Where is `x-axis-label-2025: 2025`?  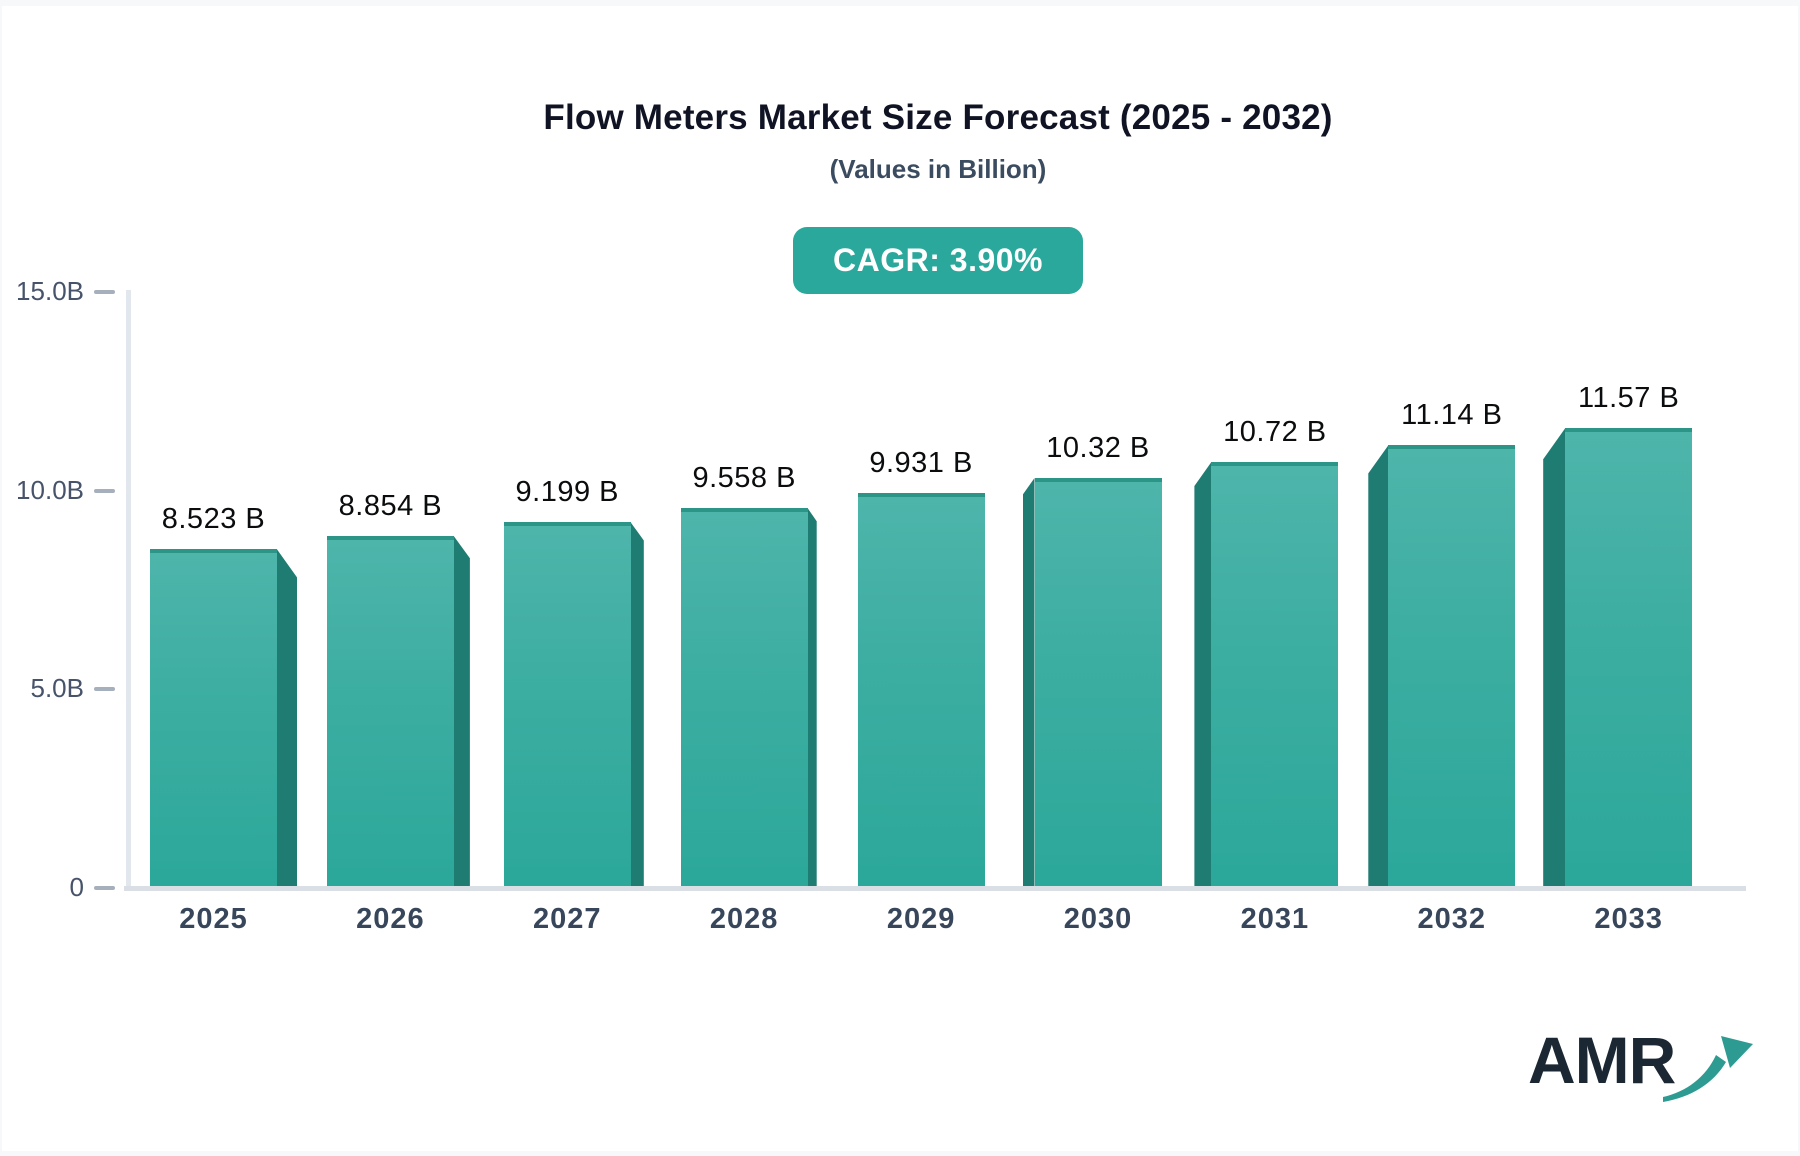 x-axis-label-2025: 2025 is located at coordinates (213, 919).